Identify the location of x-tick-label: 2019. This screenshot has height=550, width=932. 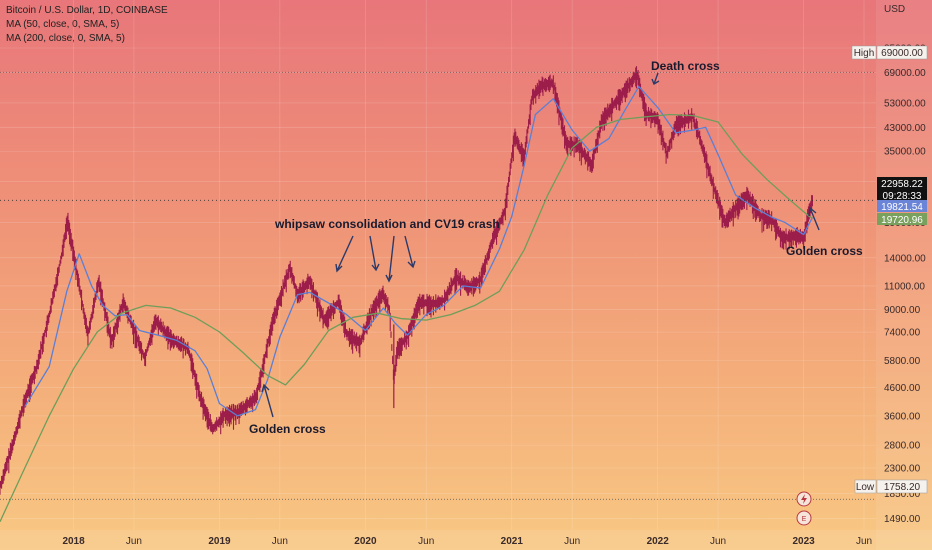
(219, 541).